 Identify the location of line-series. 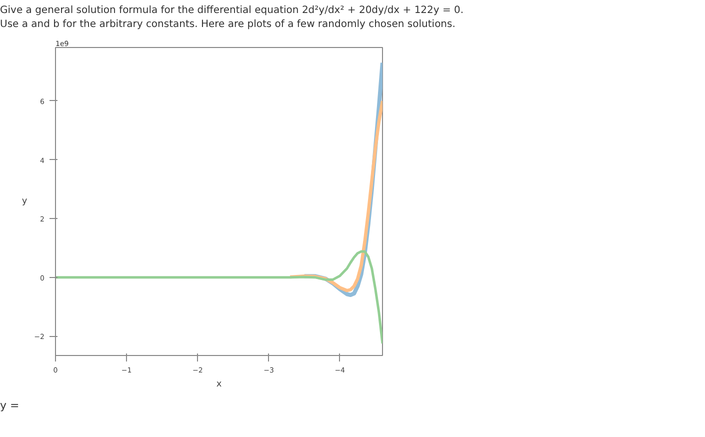
(219, 297).